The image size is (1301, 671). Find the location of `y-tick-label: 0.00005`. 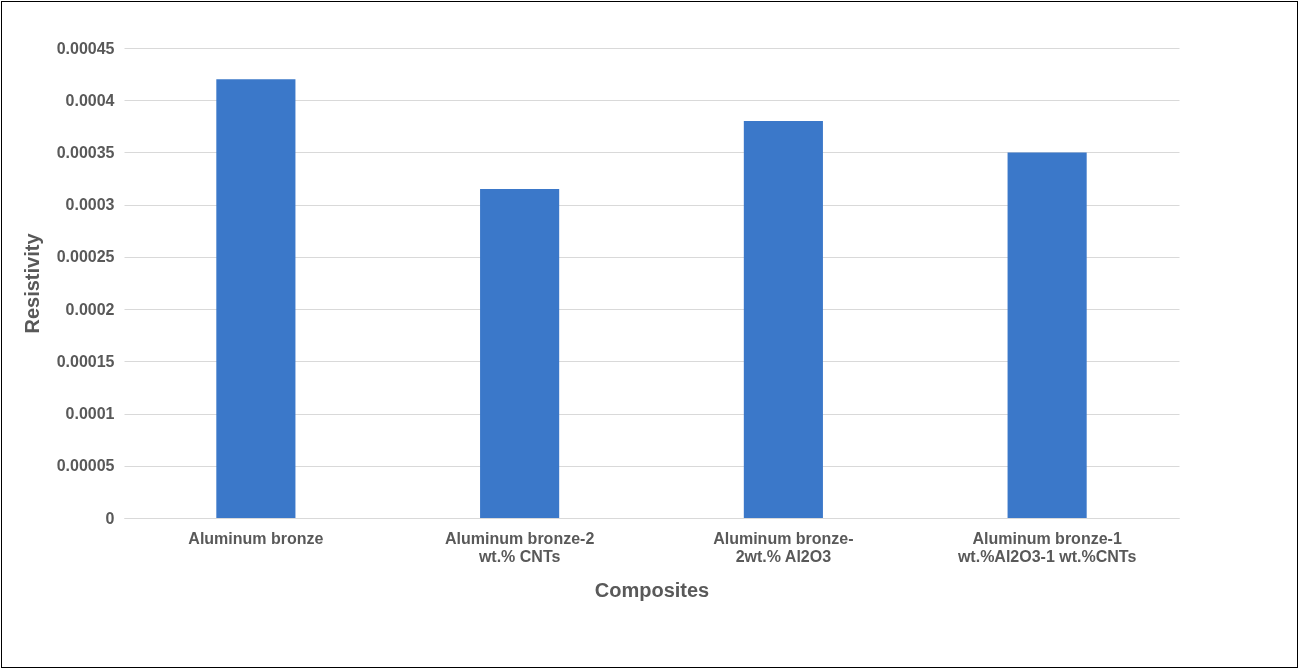

y-tick-label: 0.00005 is located at coordinates (85, 466).